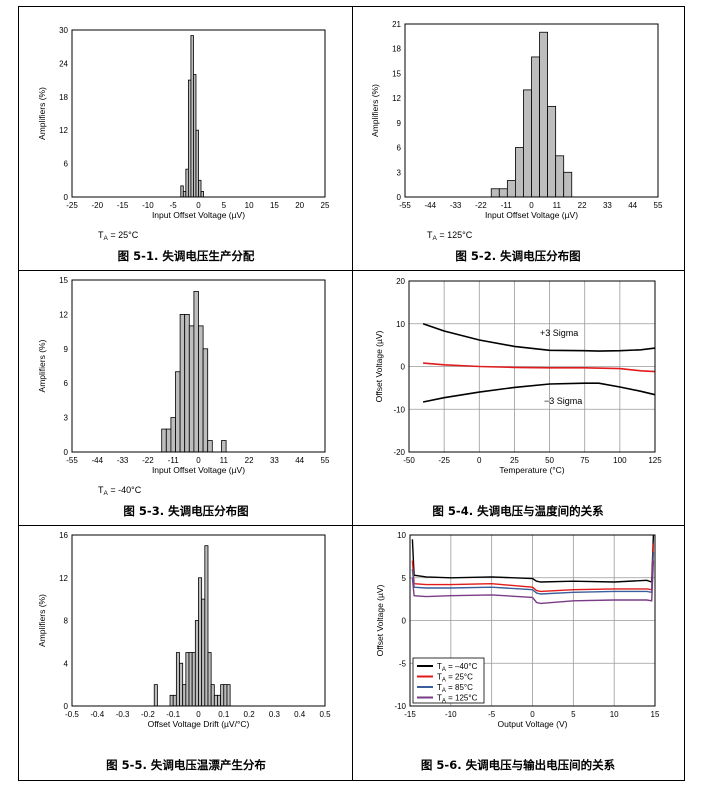 The width and height of the screenshot is (707, 788). What do you see at coordinates (401, 535) in the screenshot?
I see `y-tick-label: 10` at bounding box center [401, 535].